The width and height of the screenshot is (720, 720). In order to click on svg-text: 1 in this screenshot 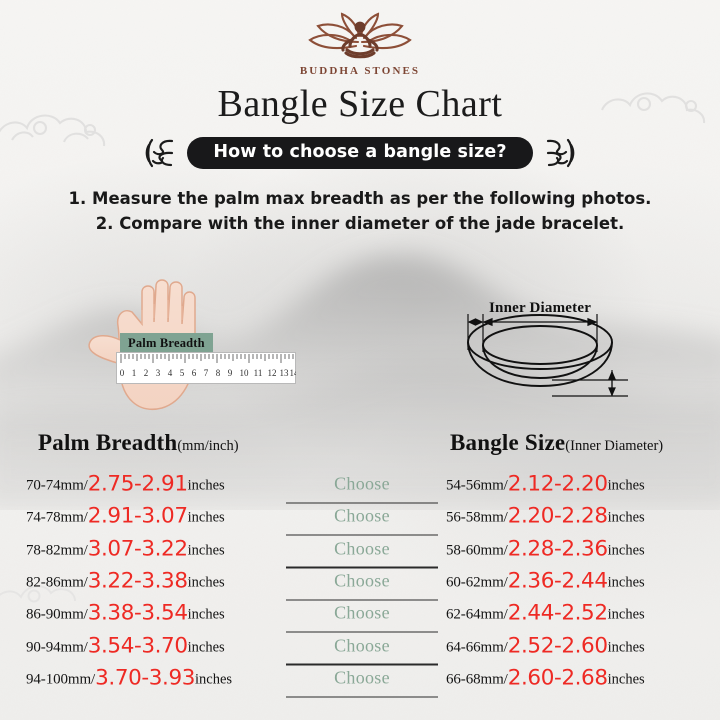, I will do `click(134, 373)`.